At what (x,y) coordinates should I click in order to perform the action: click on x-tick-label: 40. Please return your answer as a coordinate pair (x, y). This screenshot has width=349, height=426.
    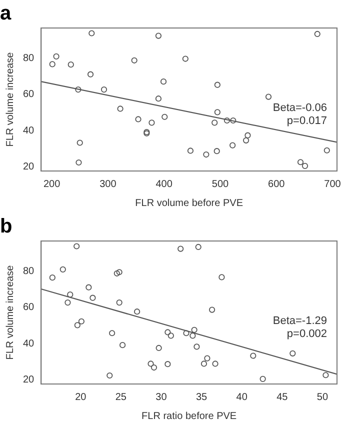
    Looking at the image, I should click on (242, 397).